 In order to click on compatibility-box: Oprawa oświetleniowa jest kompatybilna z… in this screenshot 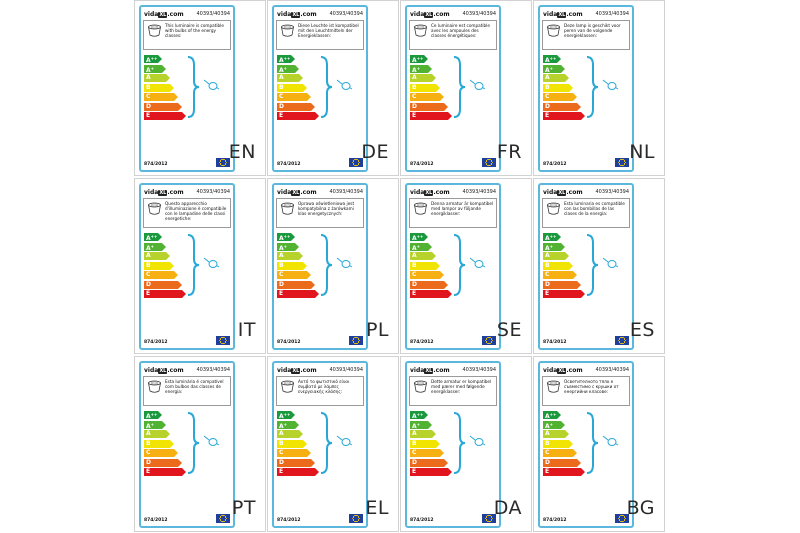, I will do `click(320, 213)`.